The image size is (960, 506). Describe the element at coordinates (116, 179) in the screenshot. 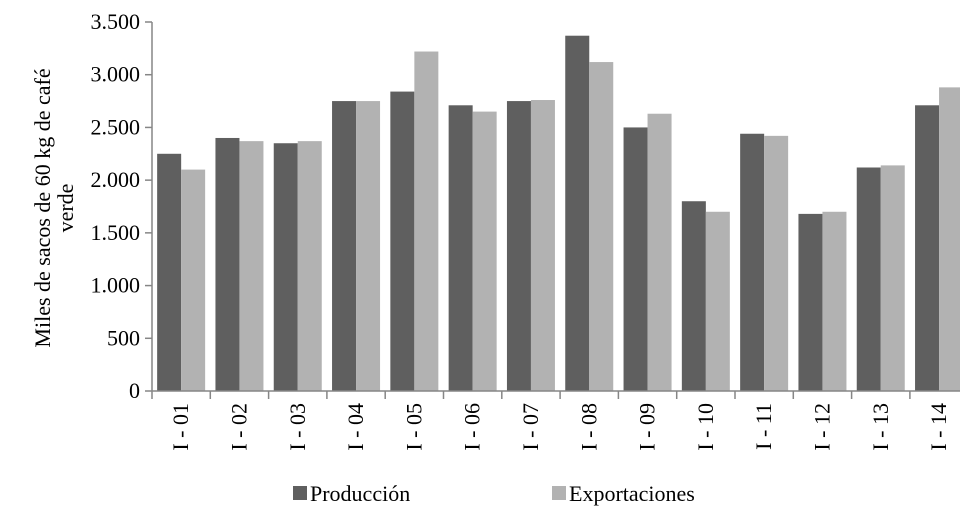

I see `y-tick-label: 2.000` at that location.